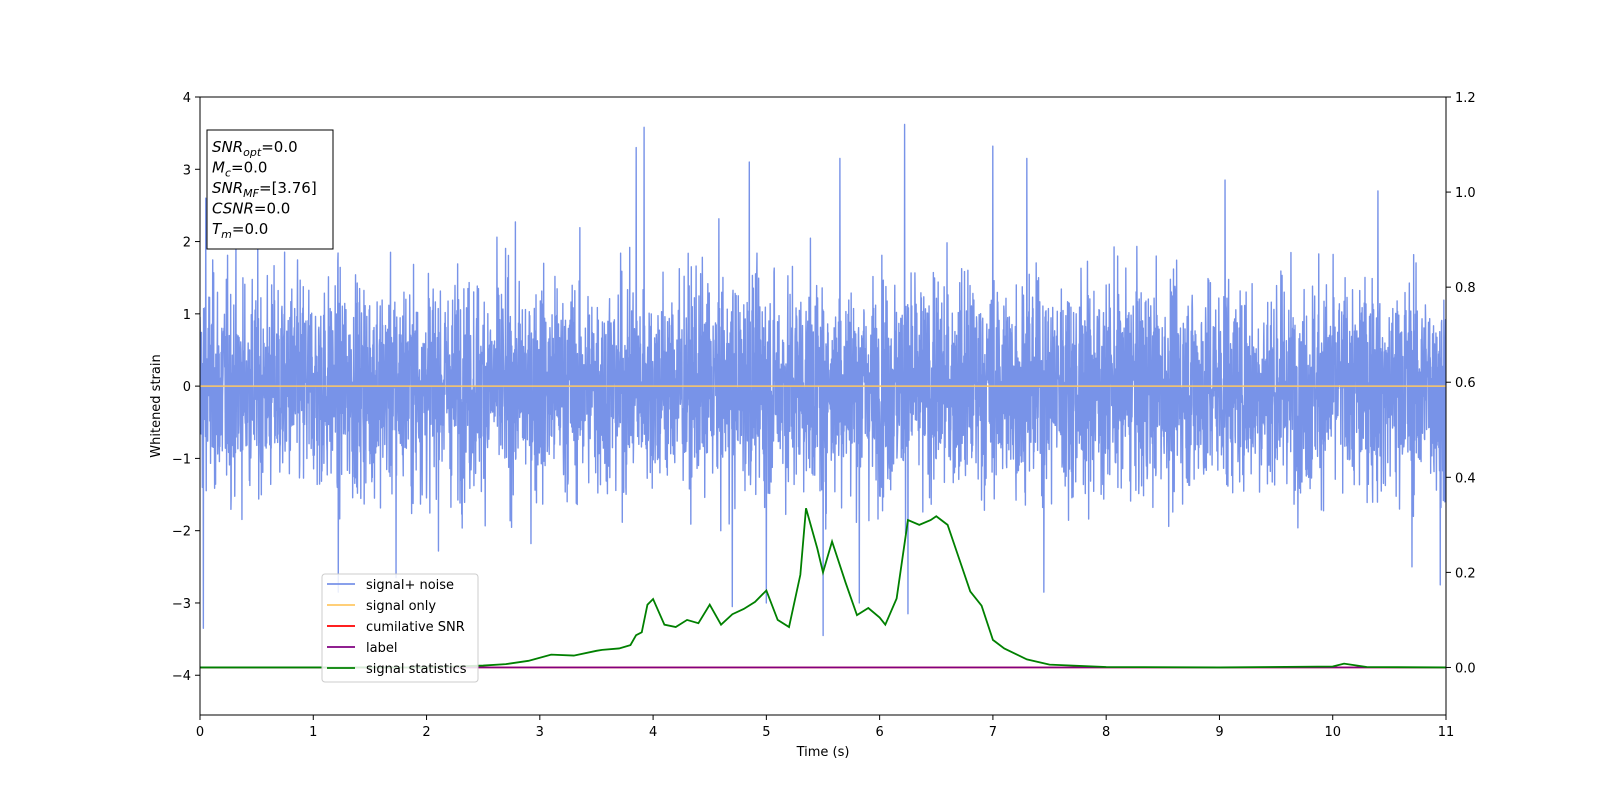 The height and width of the screenshot is (800, 1600). I want to click on legend-label: signal only, so click(401, 606).